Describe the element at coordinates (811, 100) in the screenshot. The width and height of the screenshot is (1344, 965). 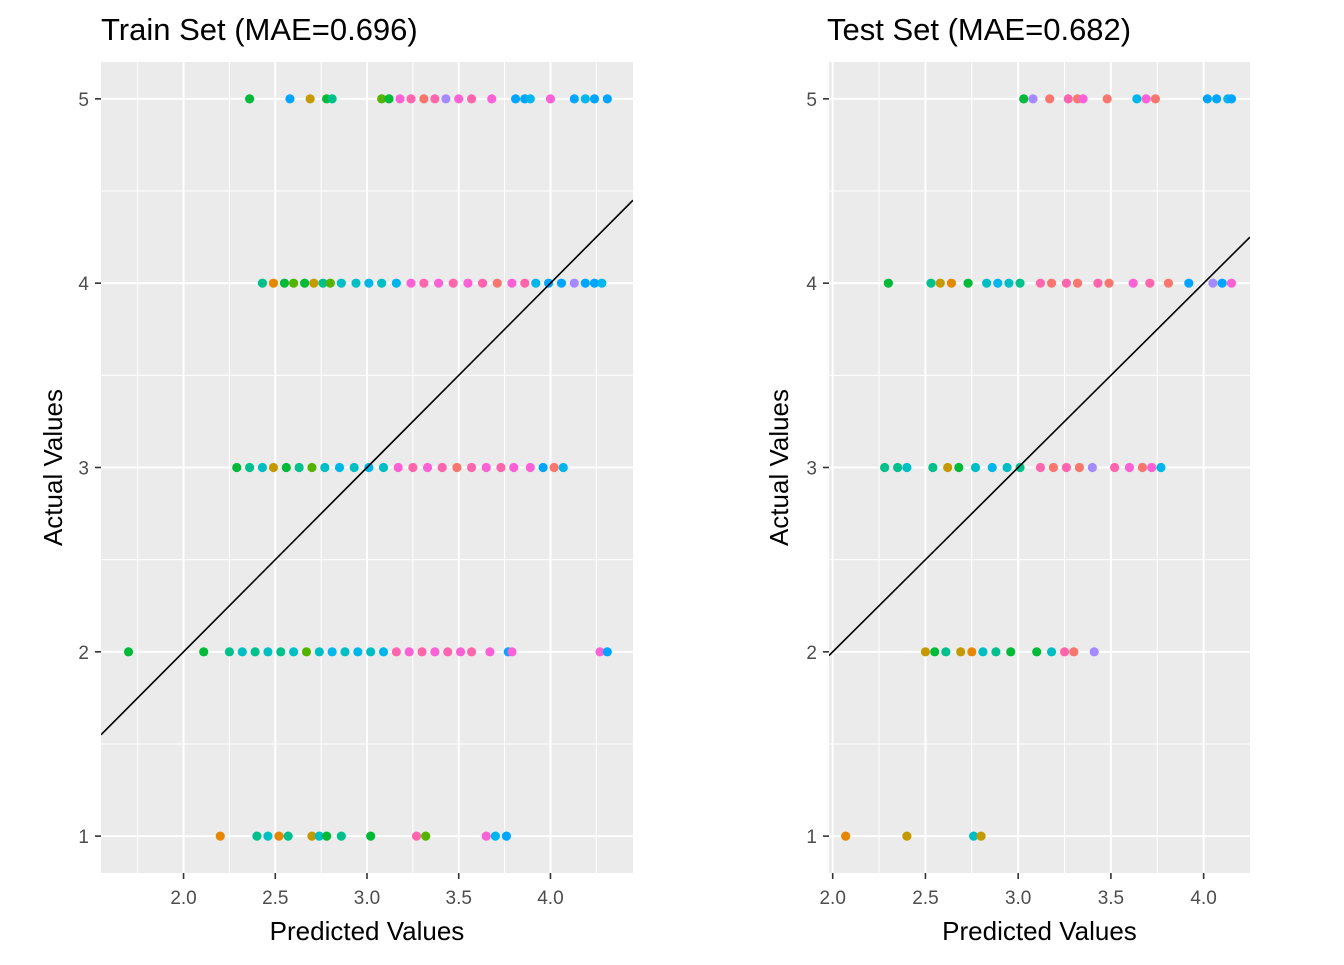
I see `y-tick-label: 5` at that location.